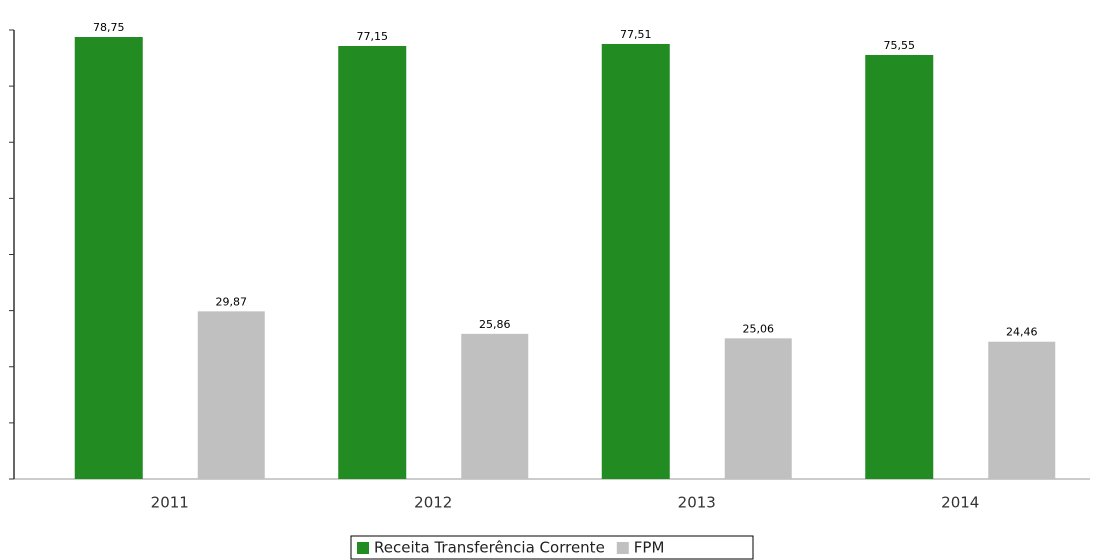  I want to click on x-tick-label: 2012, so click(433, 503).